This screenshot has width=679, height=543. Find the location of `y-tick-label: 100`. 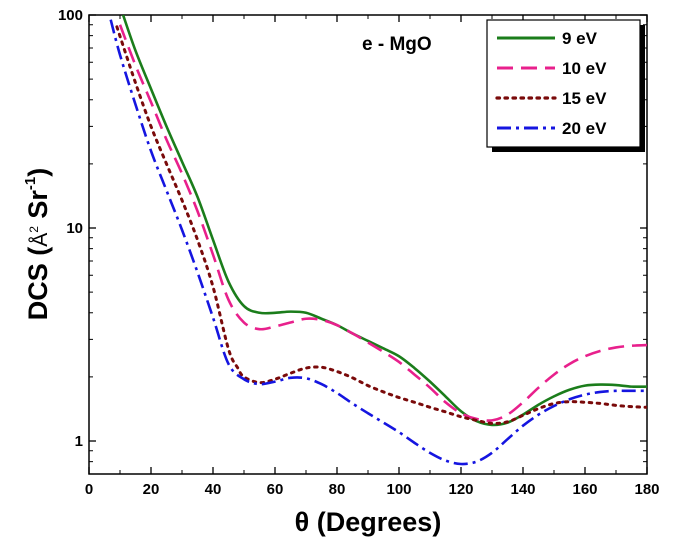

y-tick-label: 100 is located at coordinates (70, 15).